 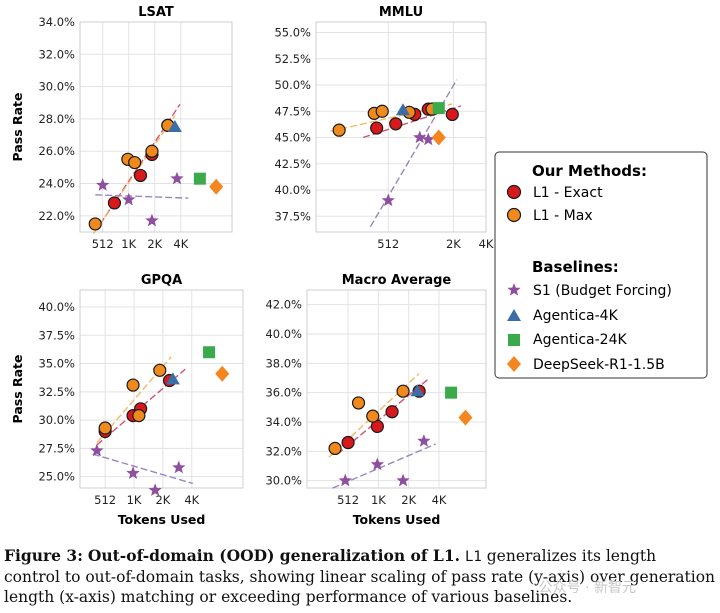 I want to click on y-tick-label: 42.0%, so click(x=283, y=305).